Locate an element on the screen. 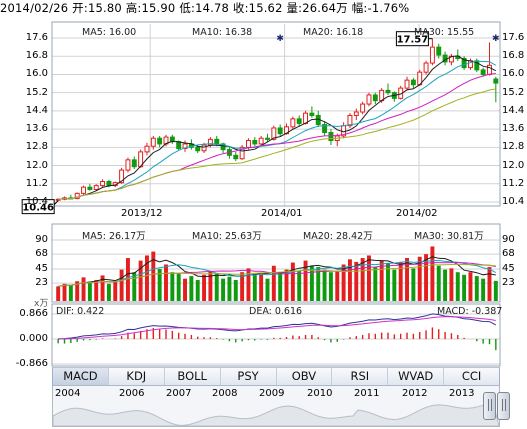  price-axis-tick: 13.6 is located at coordinates (513, 129).